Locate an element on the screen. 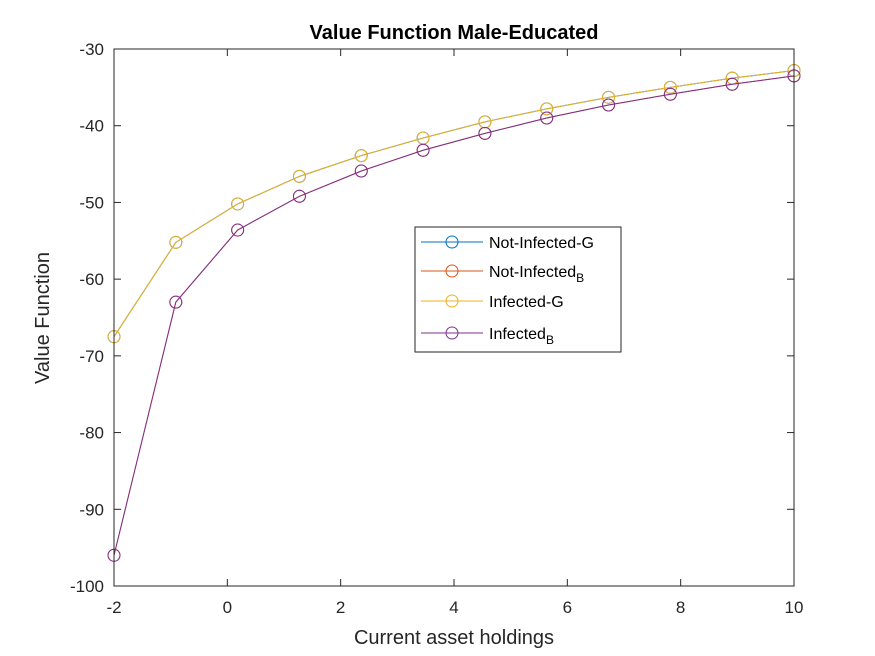  legend-label: Not-InfectedB is located at coordinates (536, 274).